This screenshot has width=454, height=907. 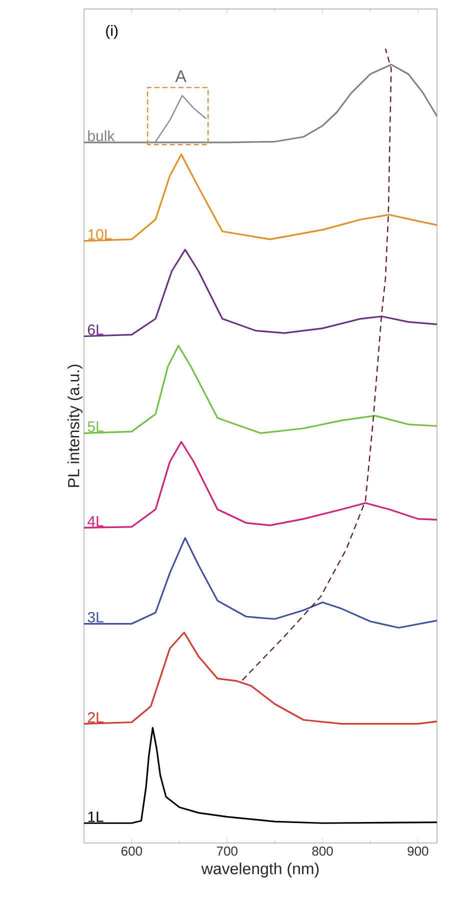 What do you see at coordinates (96, 617) in the screenshot?
I see `series-label: 3L` at bounding box center [96, 617].